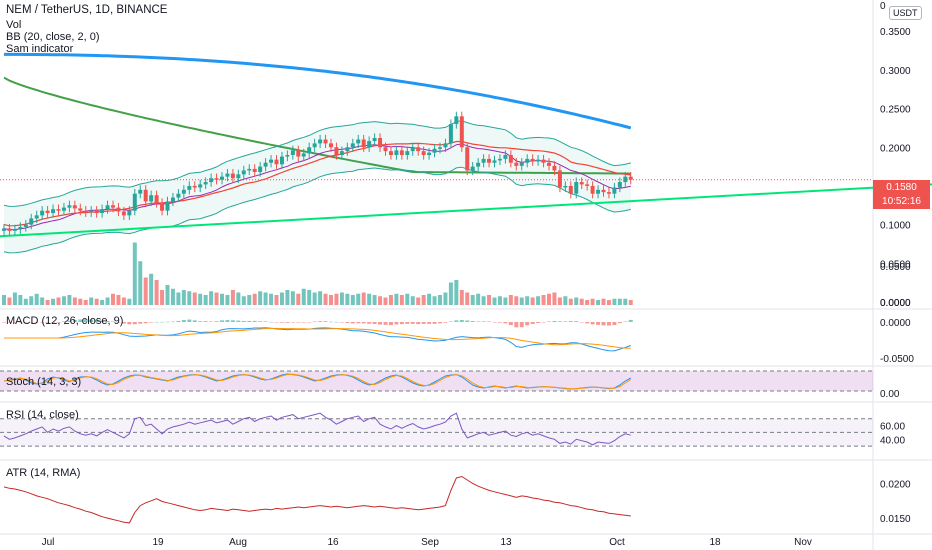 The width and height of the screenshot is (932, 550). I want to click on sam-indicator-legend: Sam indicator, so click(40, 49).